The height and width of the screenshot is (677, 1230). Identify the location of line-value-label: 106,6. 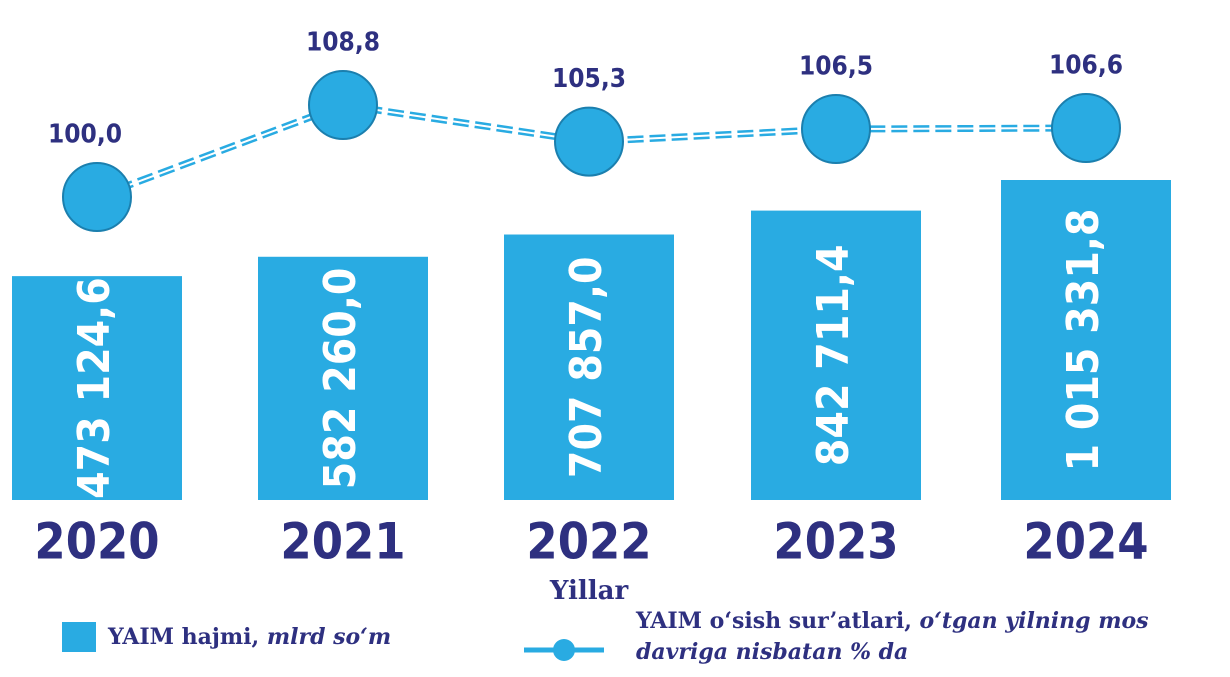
(1086, 66).